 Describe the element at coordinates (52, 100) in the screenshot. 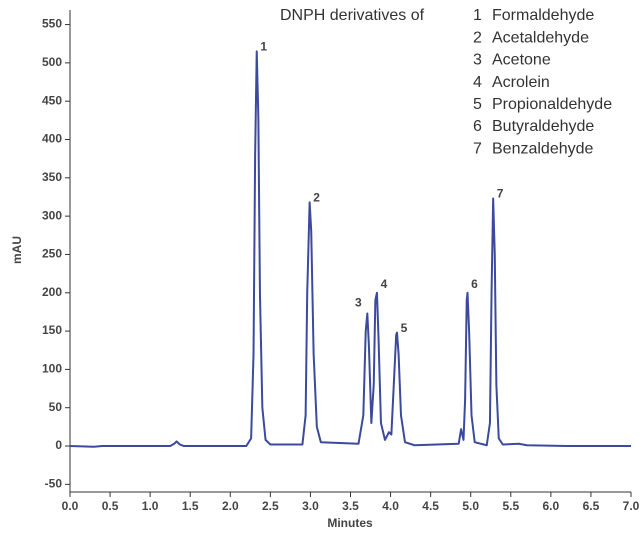

I see `y-tick-label: 450` at that location.